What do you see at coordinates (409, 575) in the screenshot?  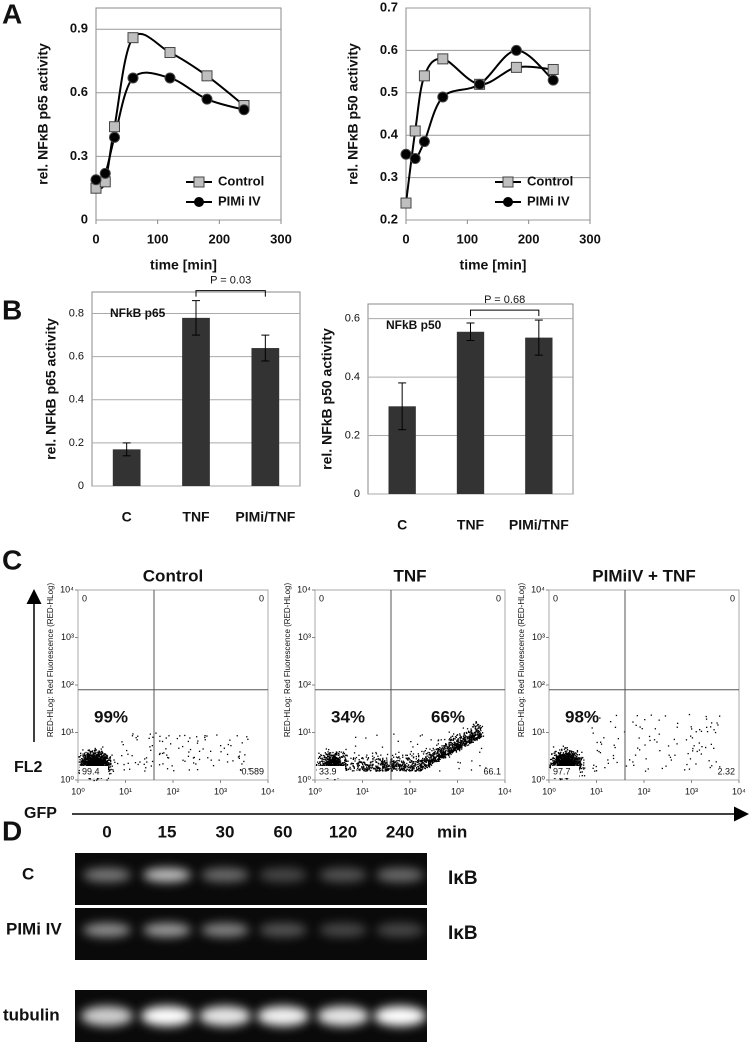 I see `plot-title: TNF` at bounding box center [409, 575].